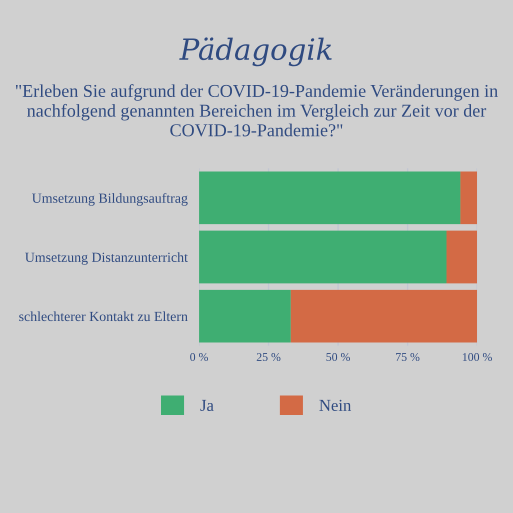  I want to click on x-tick-label: 75 %, so click(408, 357).